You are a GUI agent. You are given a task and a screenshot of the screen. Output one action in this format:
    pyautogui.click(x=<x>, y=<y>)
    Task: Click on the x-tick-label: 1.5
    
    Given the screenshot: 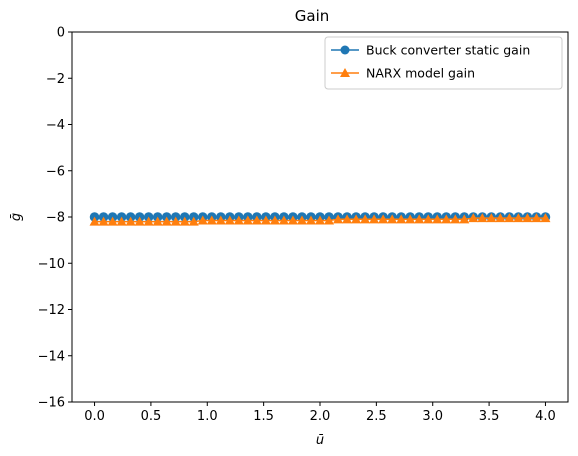 What is the action you would take?
    pyautogui.click(x=263, y=416)
    